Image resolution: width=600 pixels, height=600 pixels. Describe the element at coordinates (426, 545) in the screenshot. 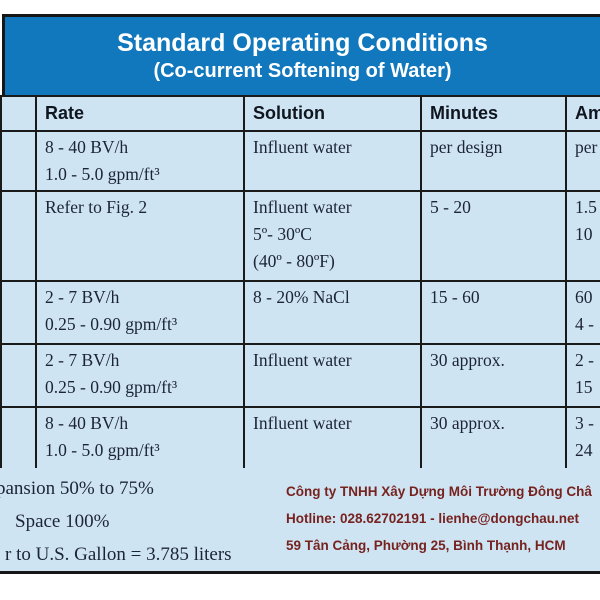

I see `company-address: 59 Tân Cảng, Phường 25, Bình Thạnh, HCM` at that location.